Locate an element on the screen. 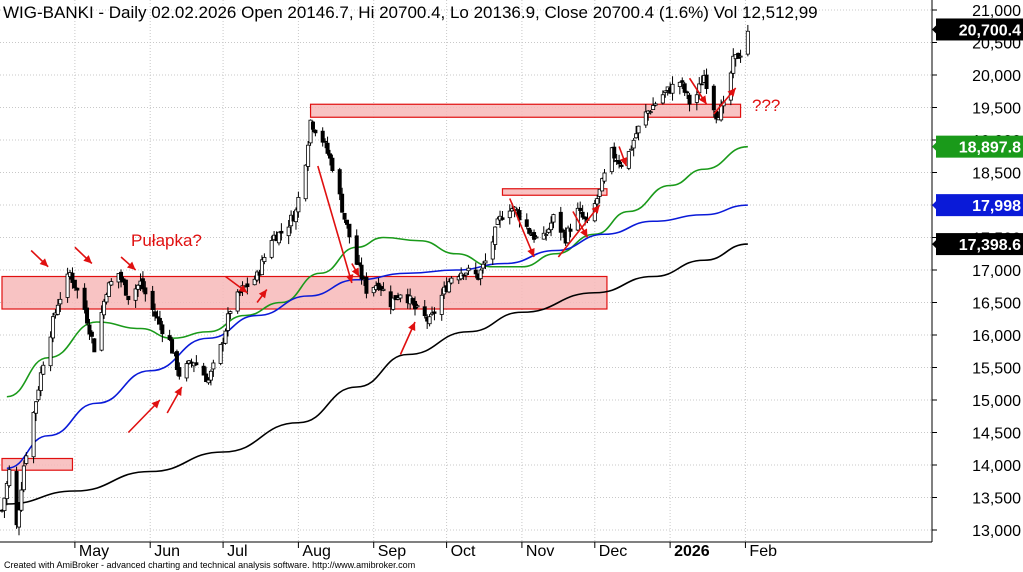 The image size is (1023, 572). value-badge-pointer is located at coordinates (934, 29).